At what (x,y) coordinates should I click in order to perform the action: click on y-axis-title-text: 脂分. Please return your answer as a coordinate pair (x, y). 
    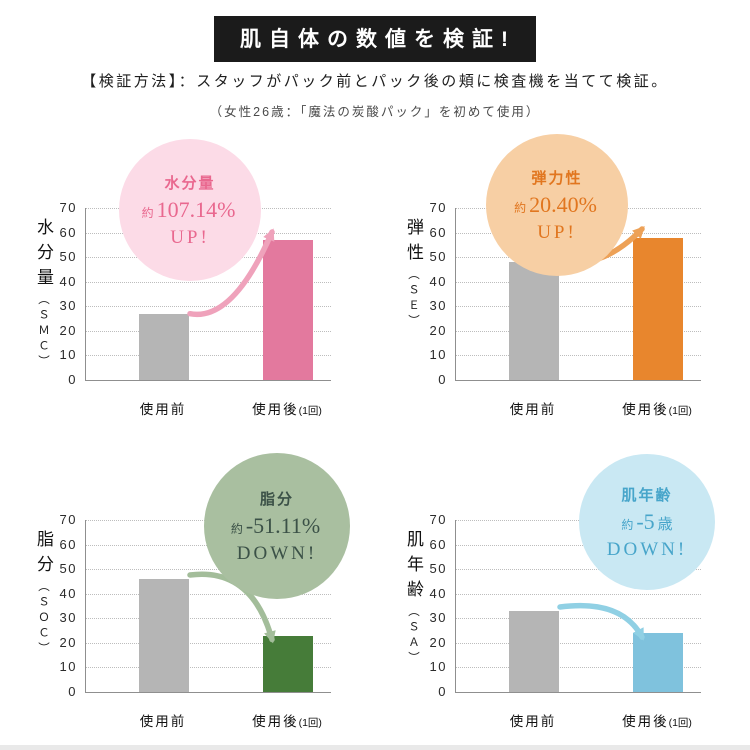
    Looking at the image, I should click on (43, 555).